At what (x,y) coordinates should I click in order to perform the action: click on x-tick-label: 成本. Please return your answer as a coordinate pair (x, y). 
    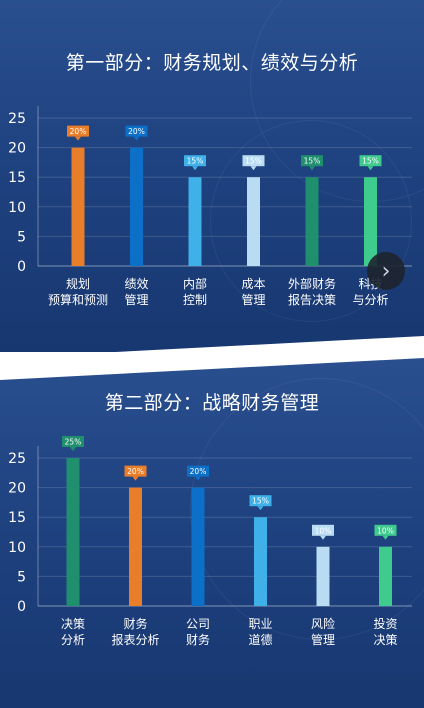
    Looking at the image, I should click on (253, 284).